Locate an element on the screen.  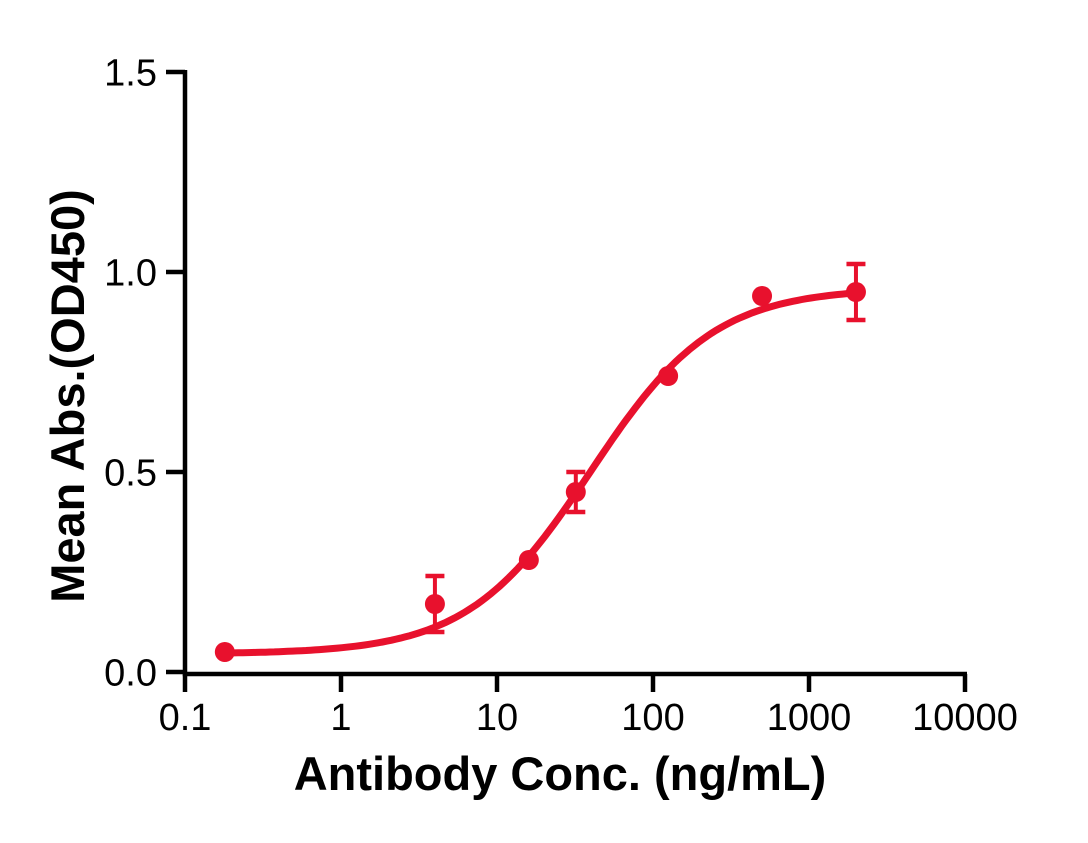
x-tick-label: 0.1 is located at coordinates (185, 718).